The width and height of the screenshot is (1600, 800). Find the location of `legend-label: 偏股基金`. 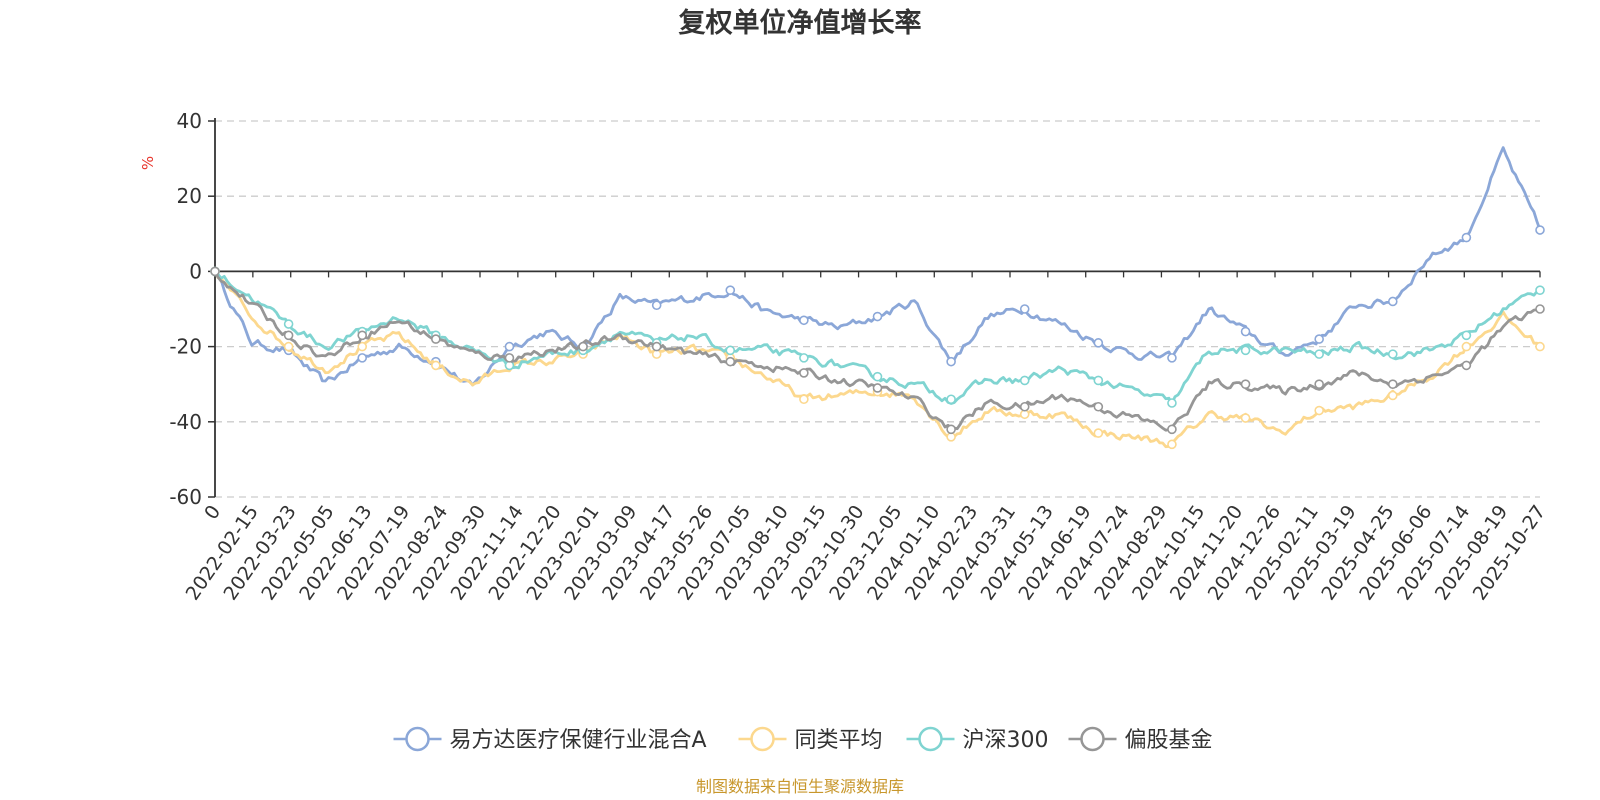

legend-label: 偏股基金 is located at coordinates (1169, 740).